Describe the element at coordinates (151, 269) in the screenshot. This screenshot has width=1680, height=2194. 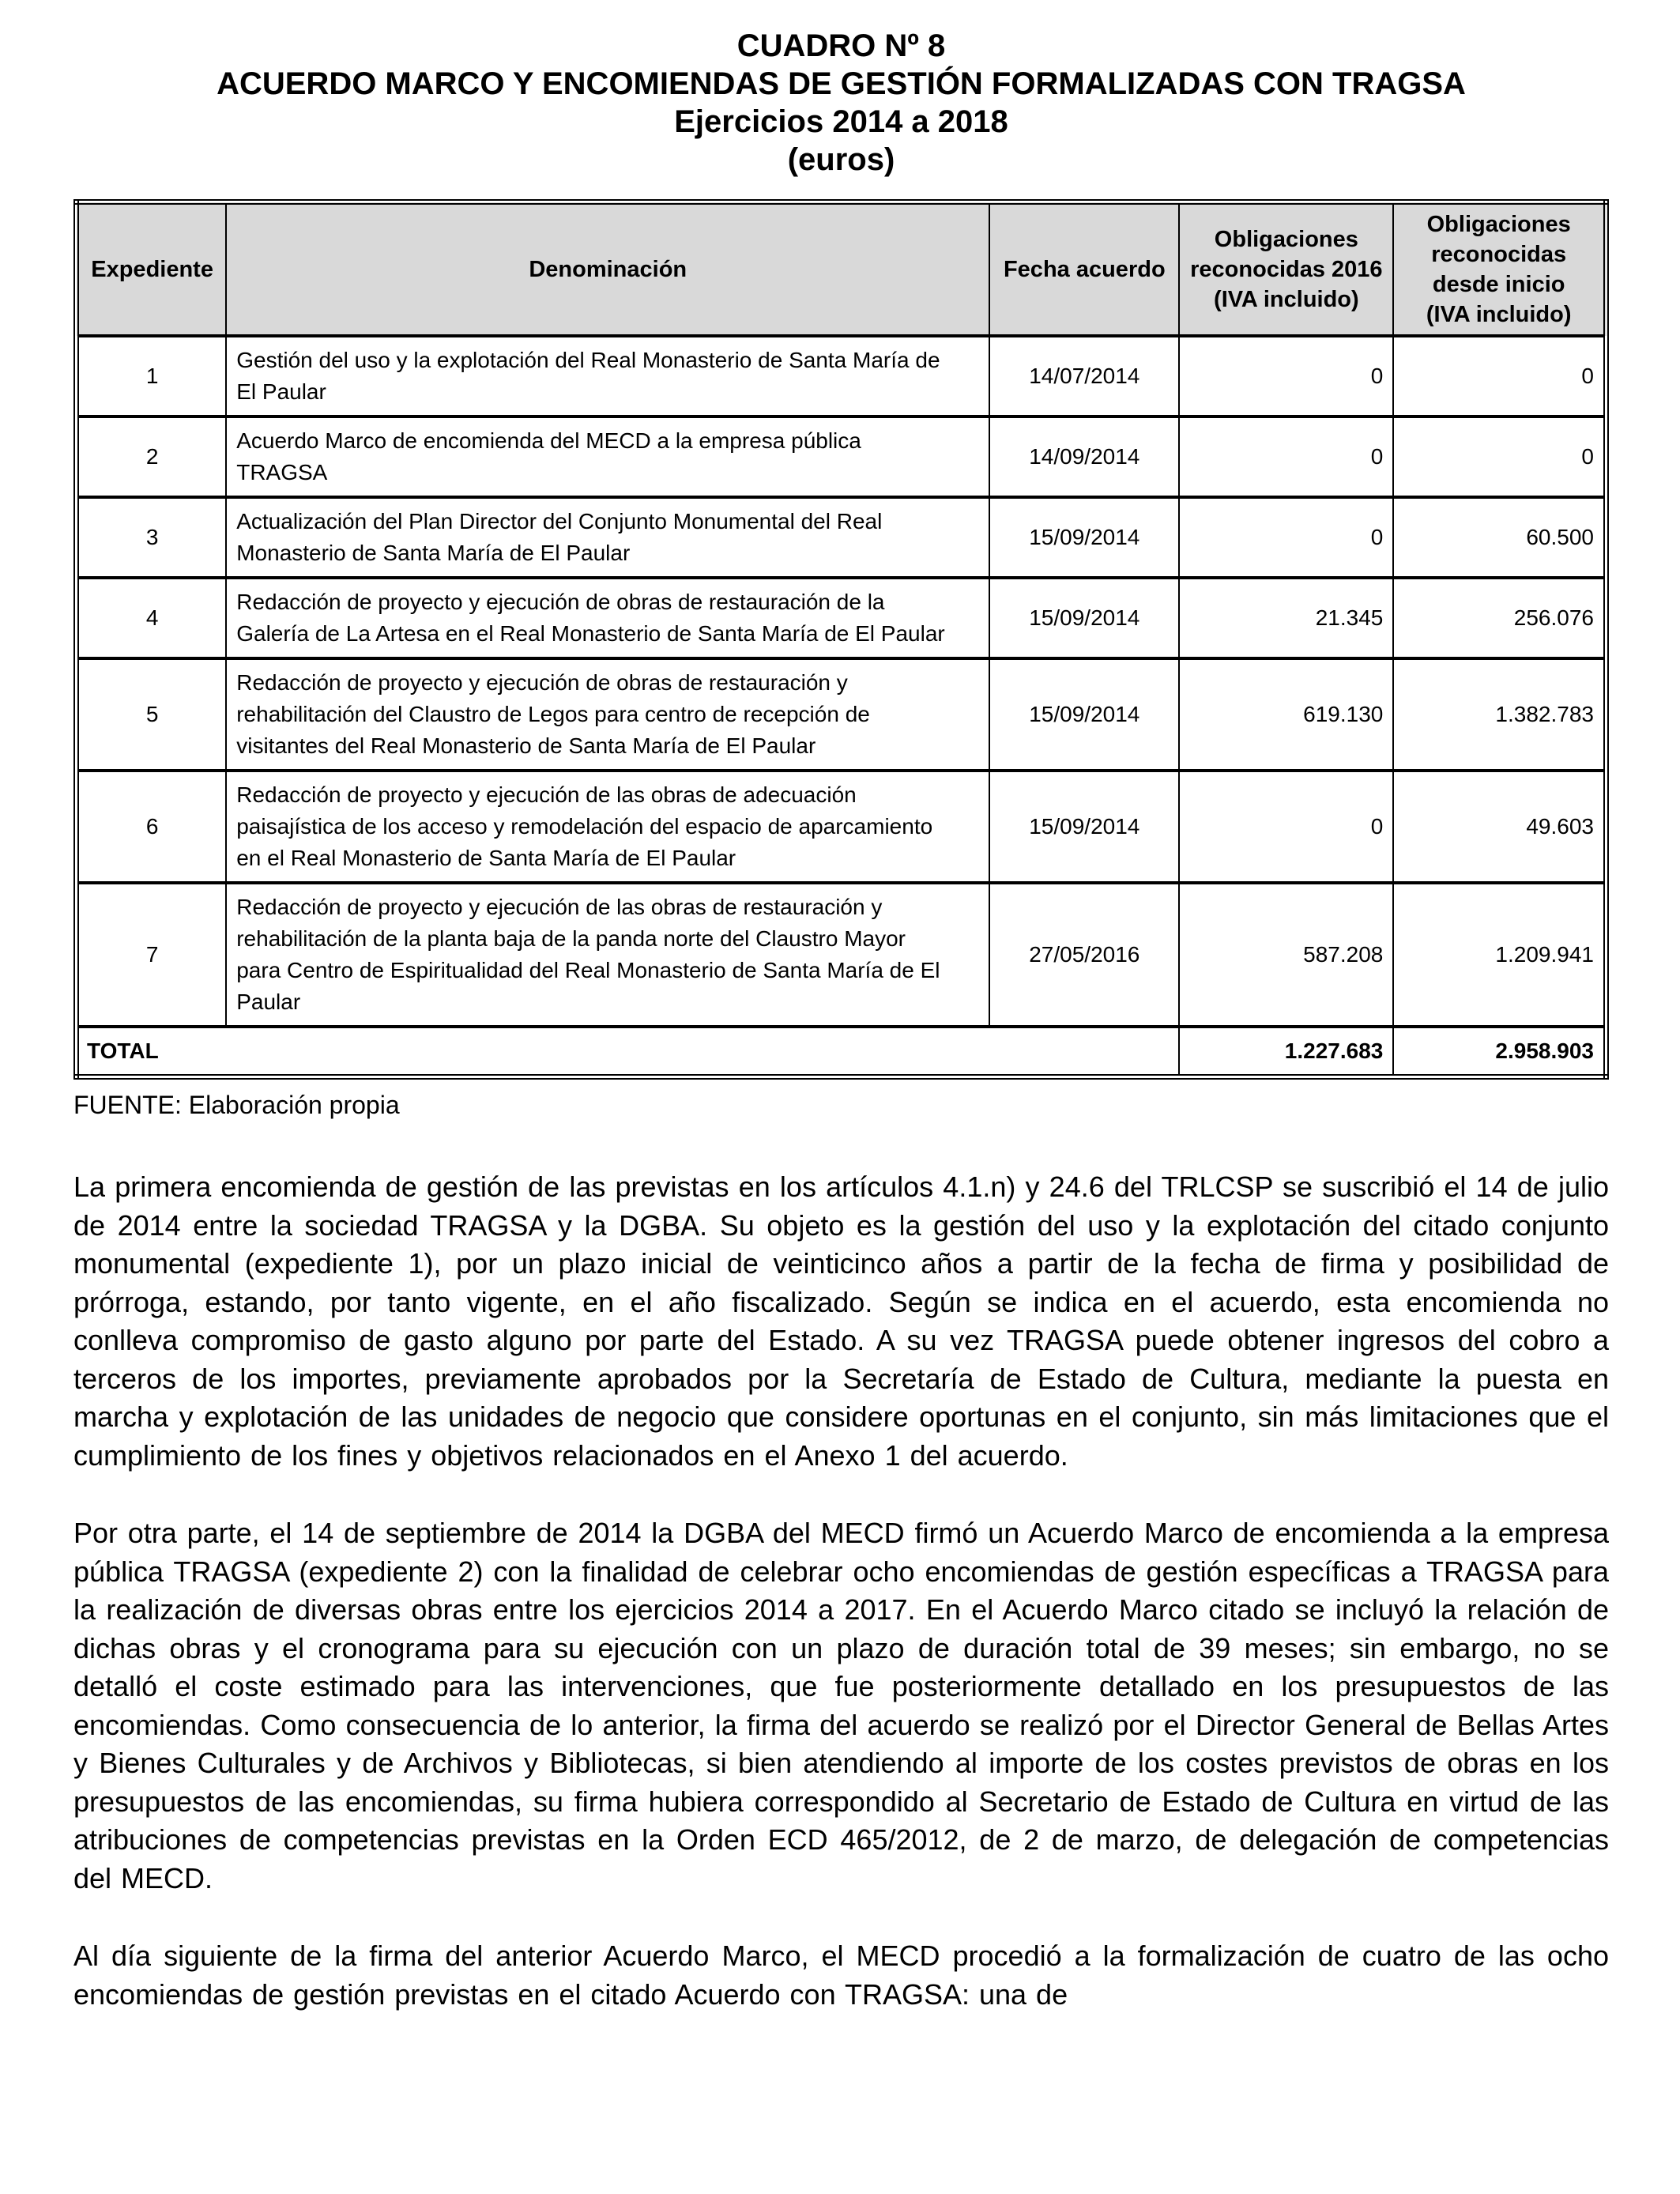
I see `header-expediente: Expediente` at that location.